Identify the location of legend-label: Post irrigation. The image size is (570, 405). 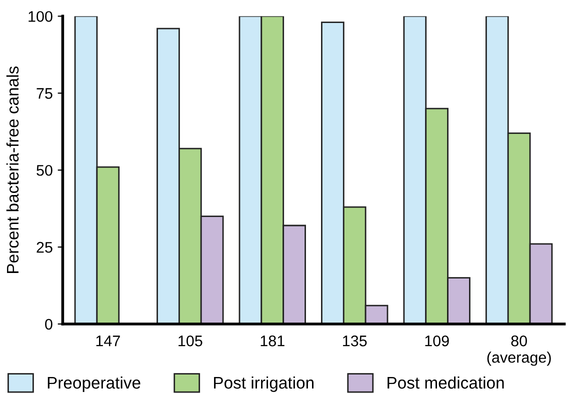
(264, 384).